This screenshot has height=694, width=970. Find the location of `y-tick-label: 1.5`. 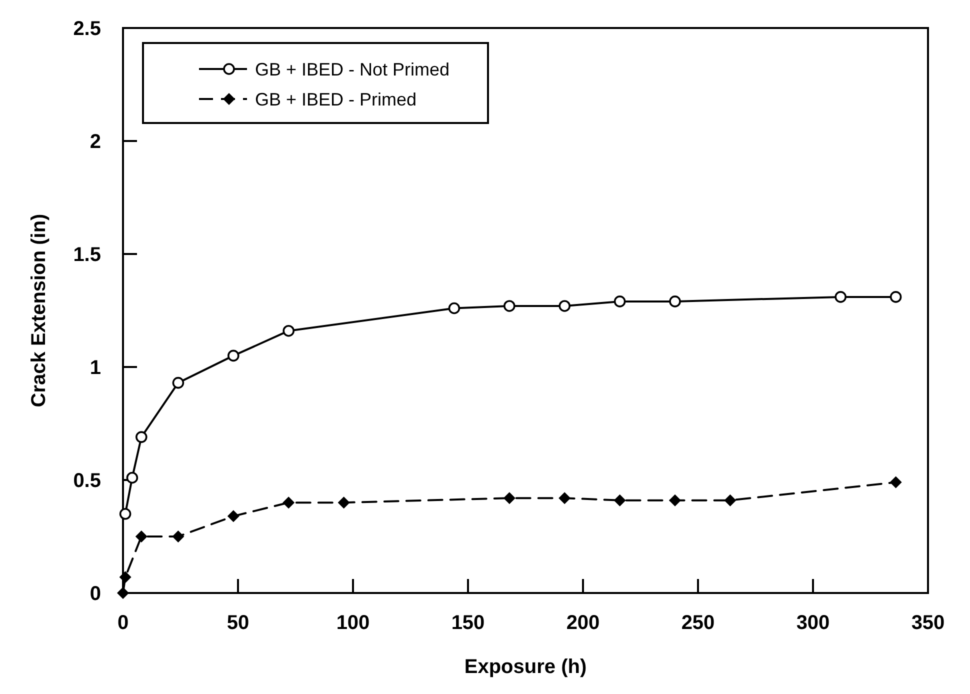

y-tick-label: 1.5 is located at coordinates (87, 255).